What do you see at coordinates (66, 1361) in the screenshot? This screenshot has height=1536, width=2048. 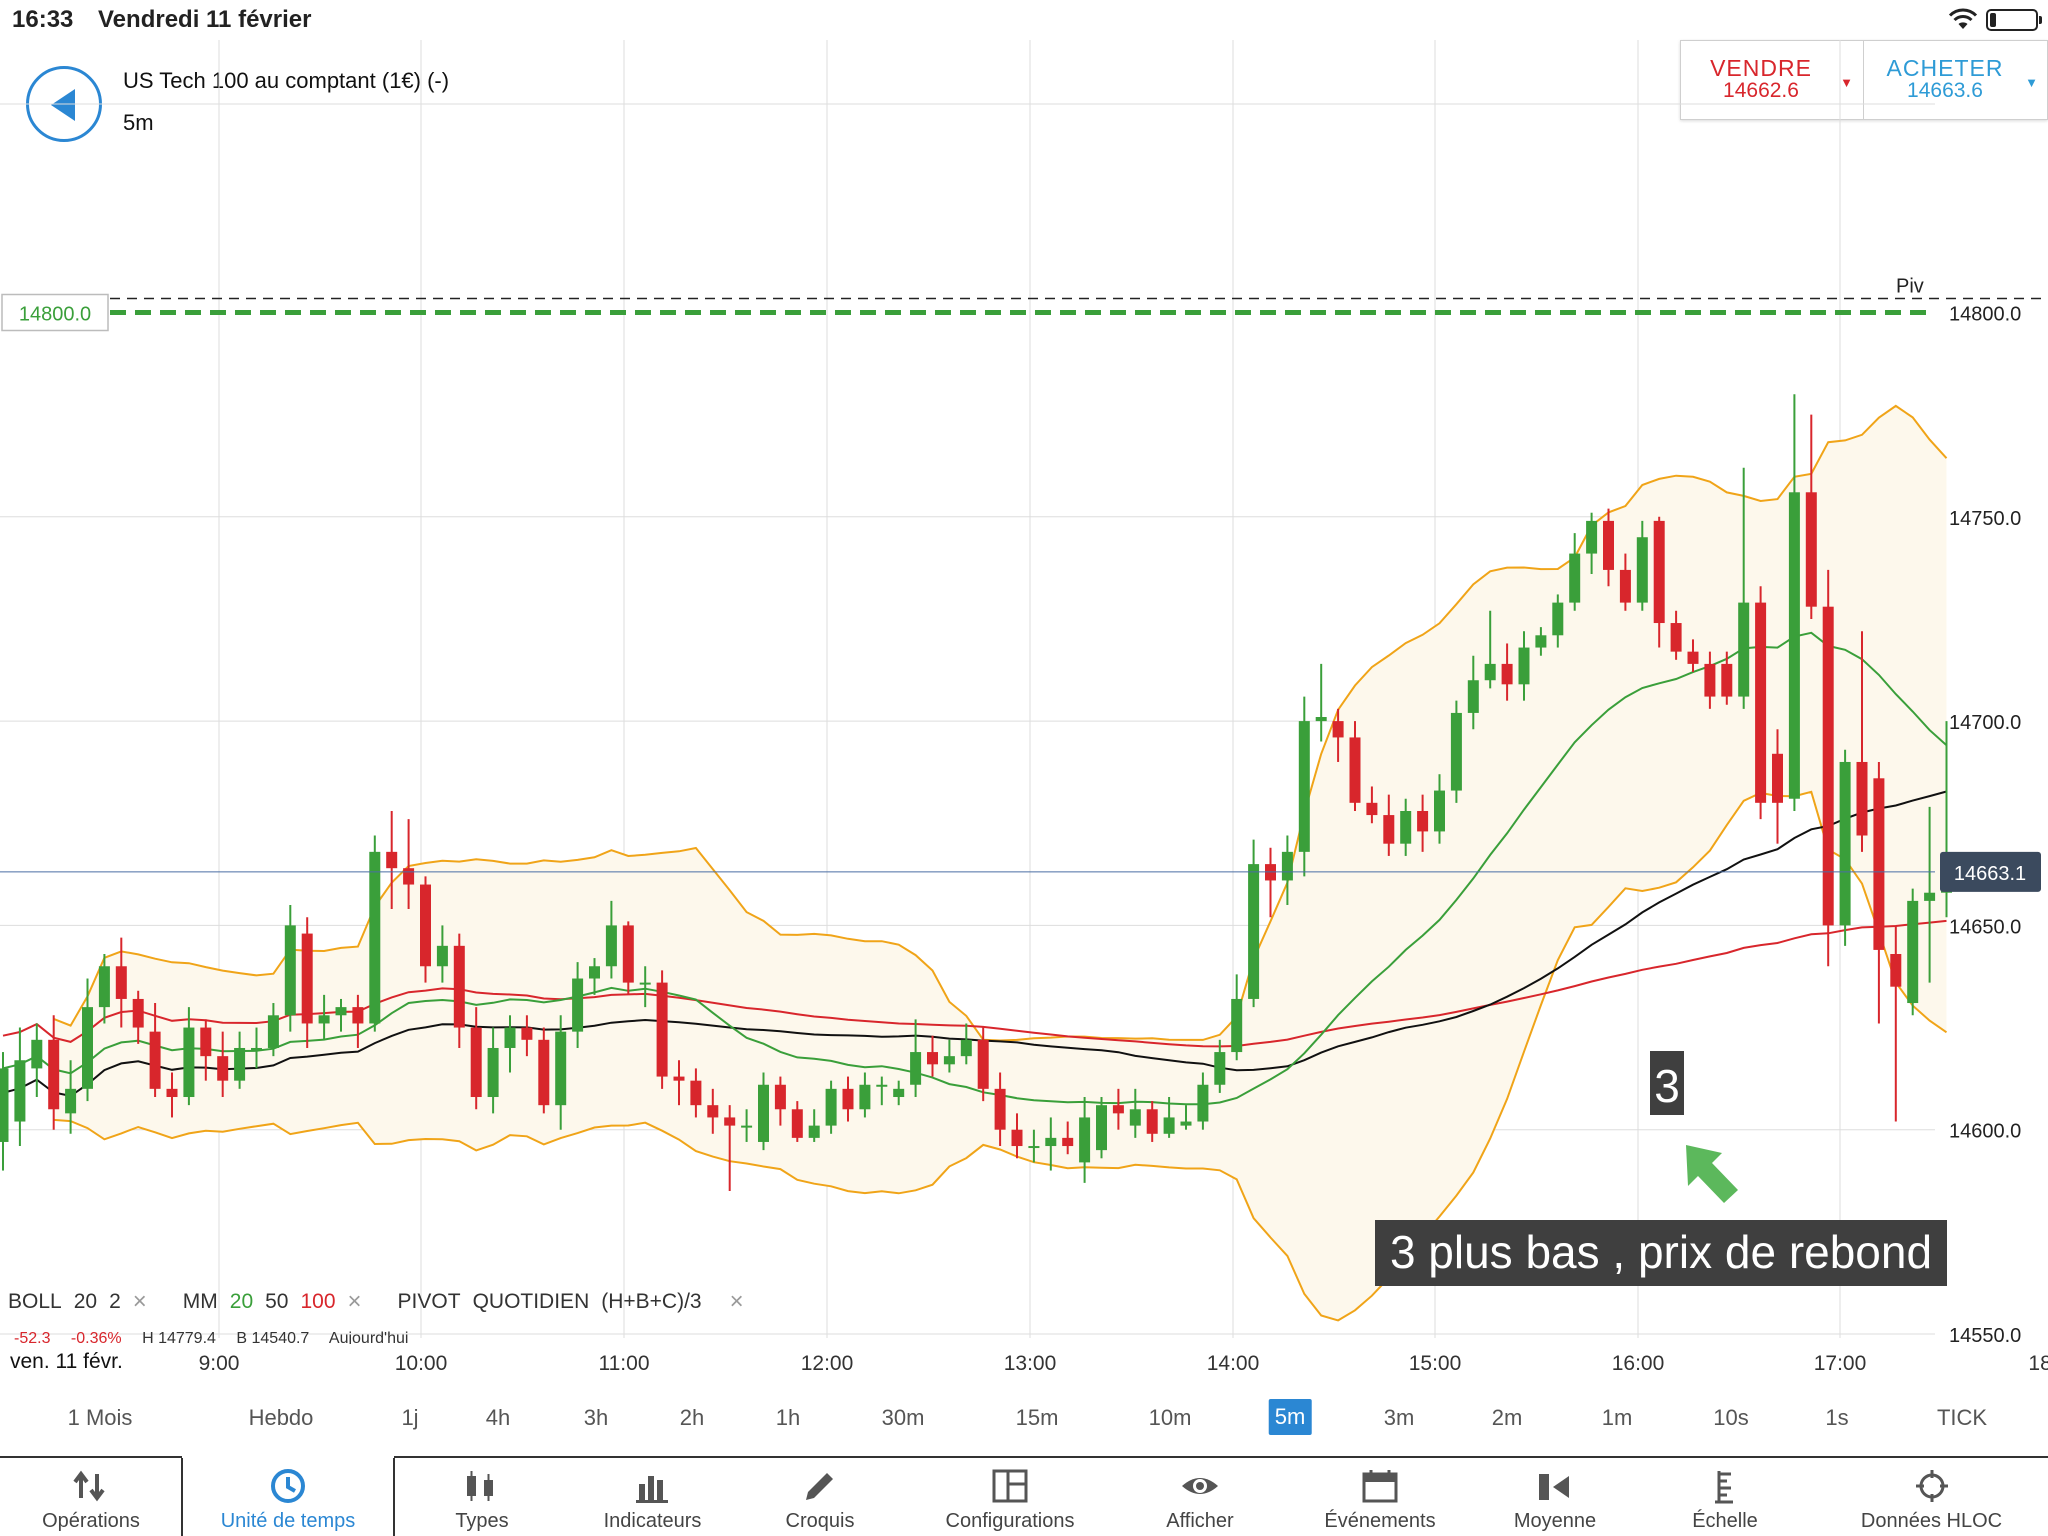 I see `chart-date-label: ven. 11 févr.` at bounding box center [66, 1361].